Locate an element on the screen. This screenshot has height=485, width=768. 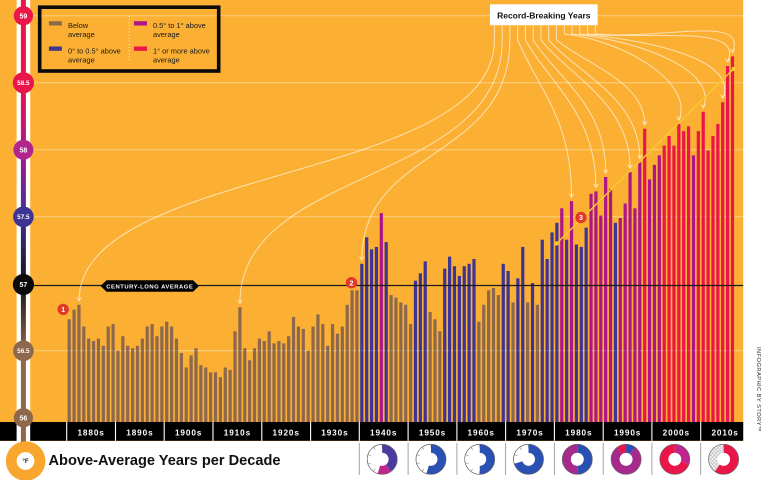
svg-text: 57.5 is located at coordinates (23, 217).